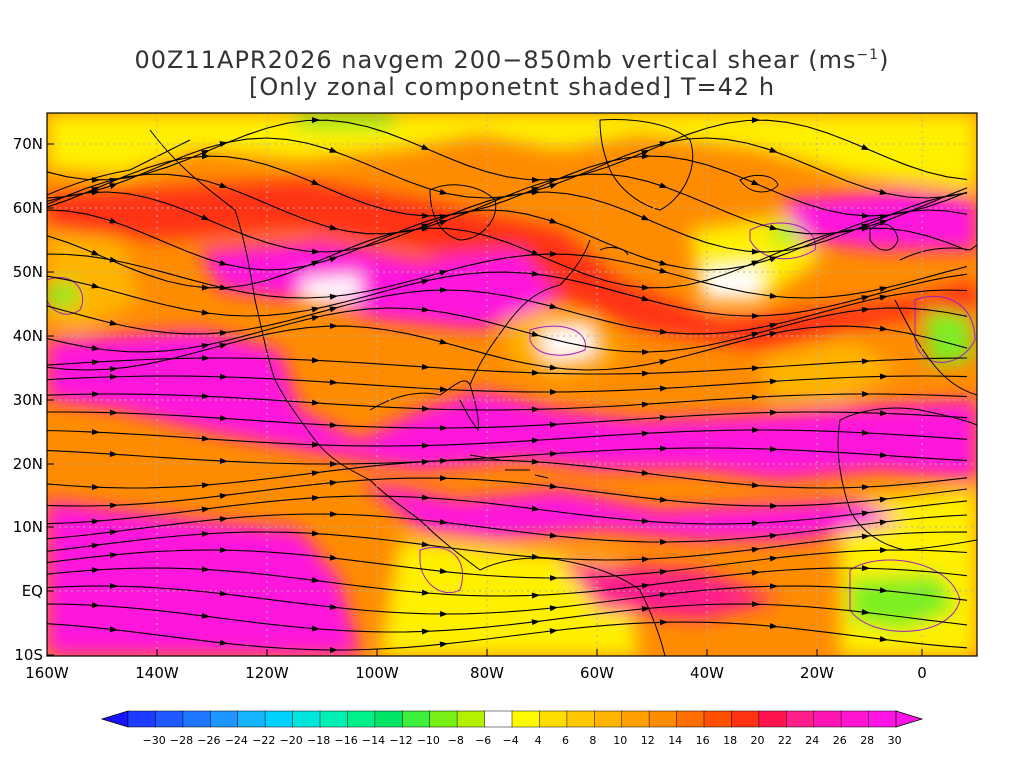 The width and height of the screenshot is (1024, 768). Describe the element at coordinates (758, 740) in the screenshot. I see `colorbar-label-22: 20` at that location.